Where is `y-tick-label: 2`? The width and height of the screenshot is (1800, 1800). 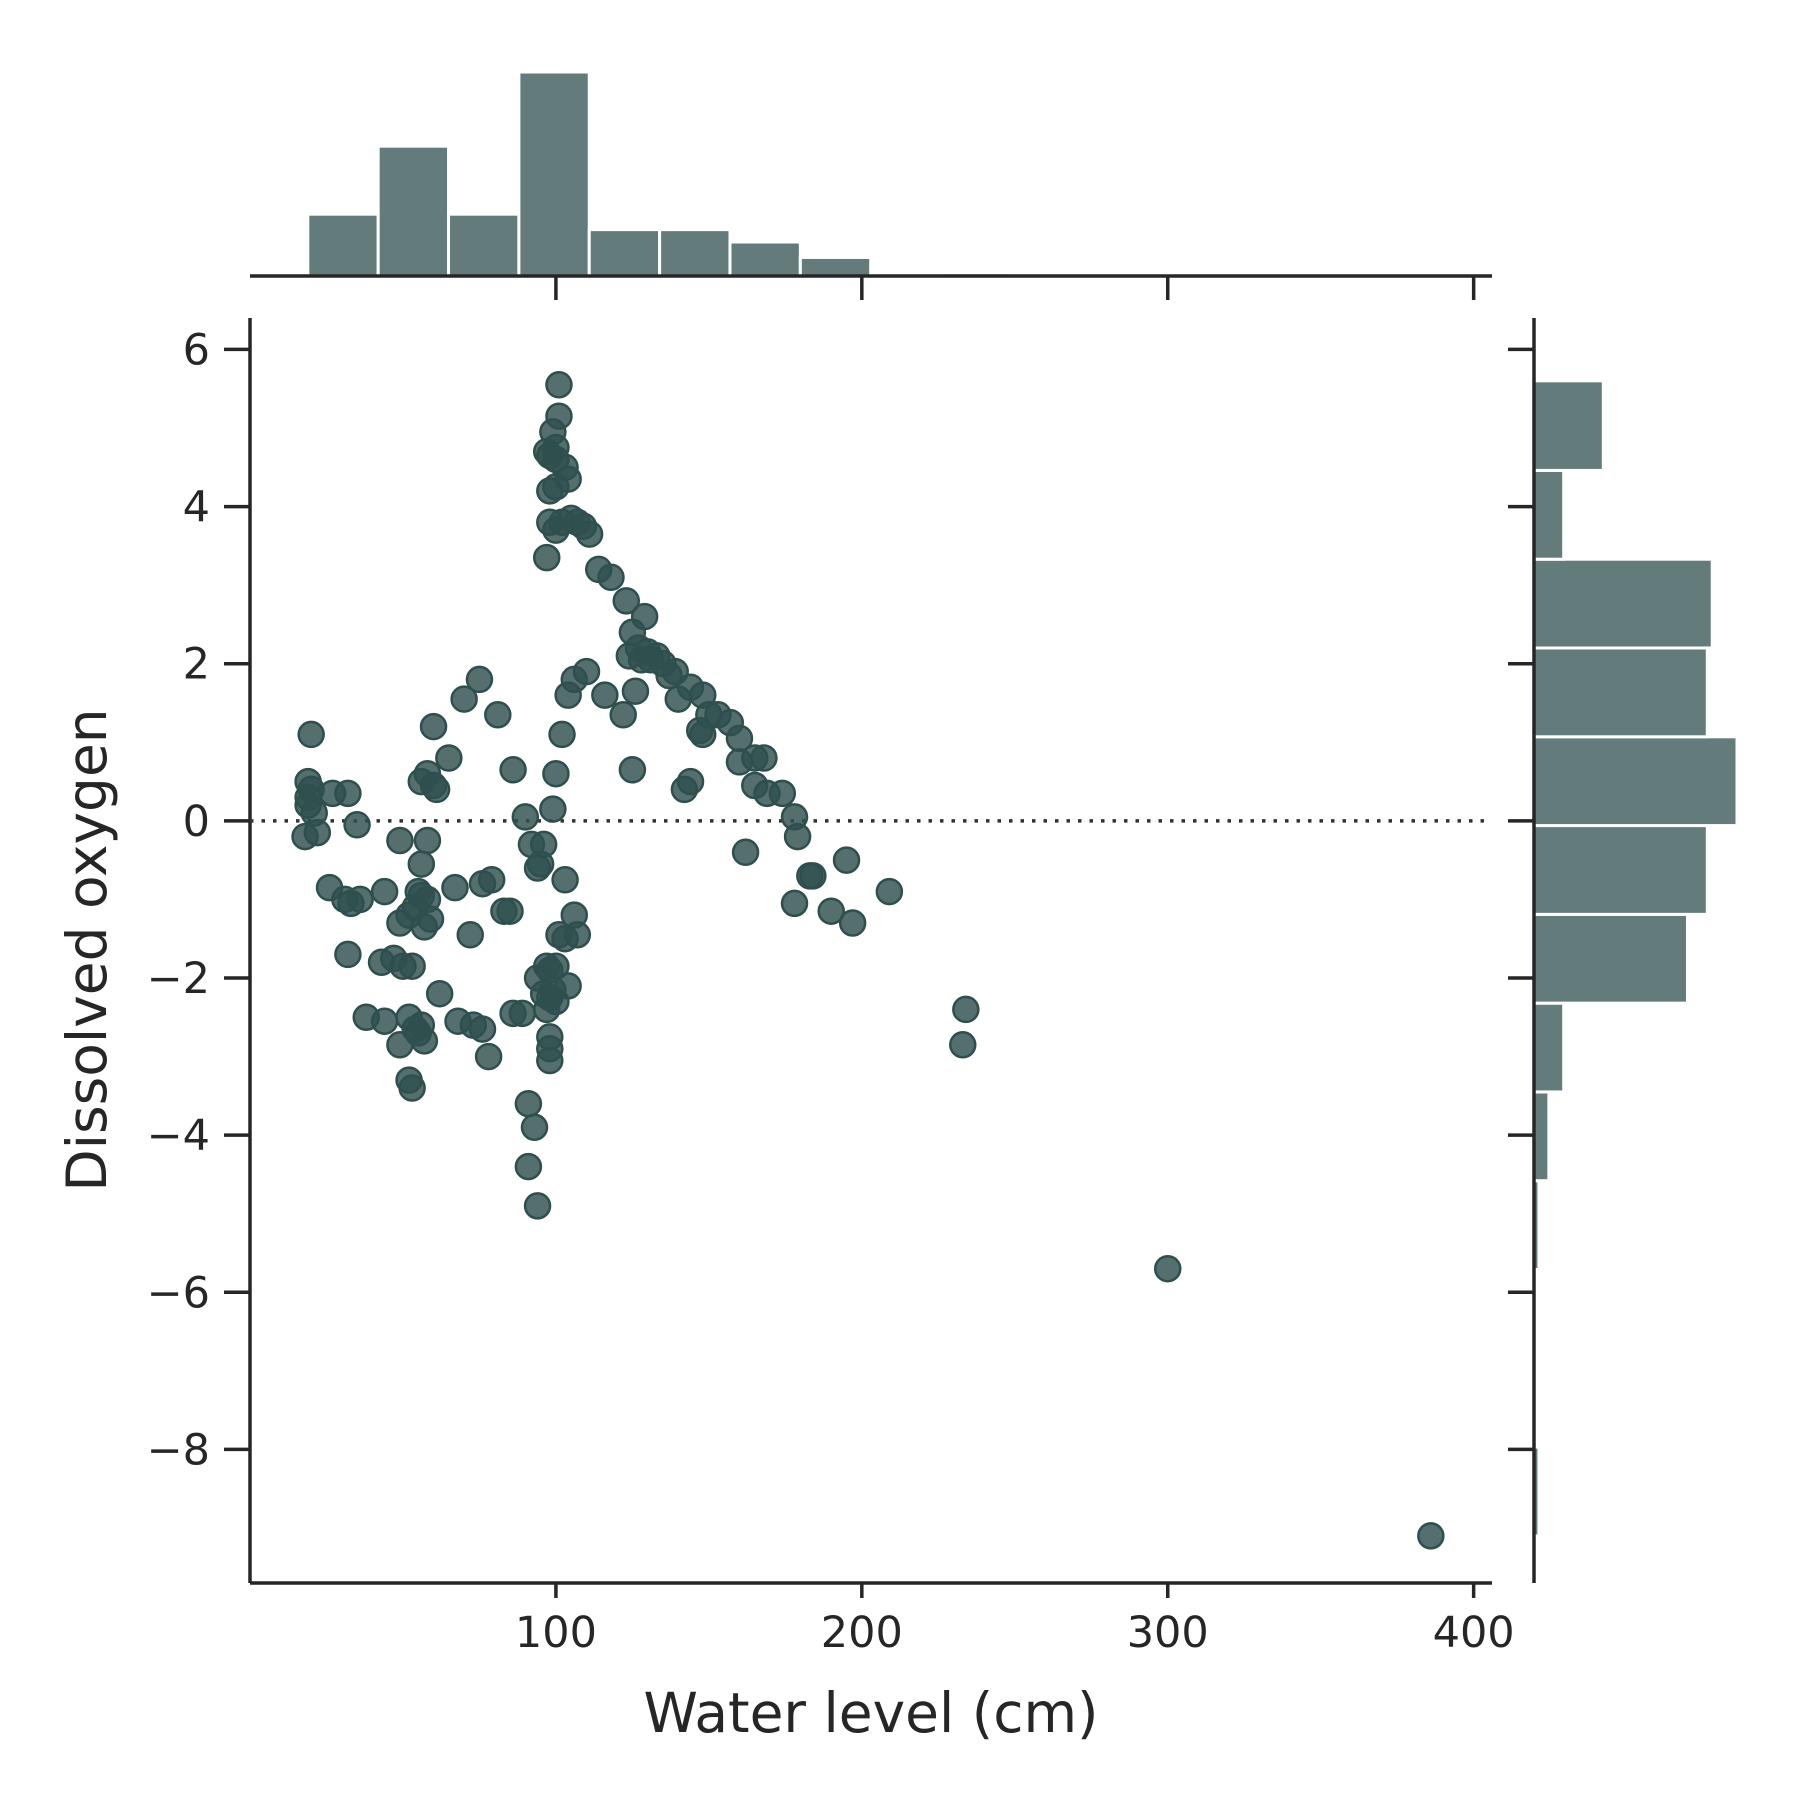 y-tick-label: 2 is located at coordinates (196, 665).